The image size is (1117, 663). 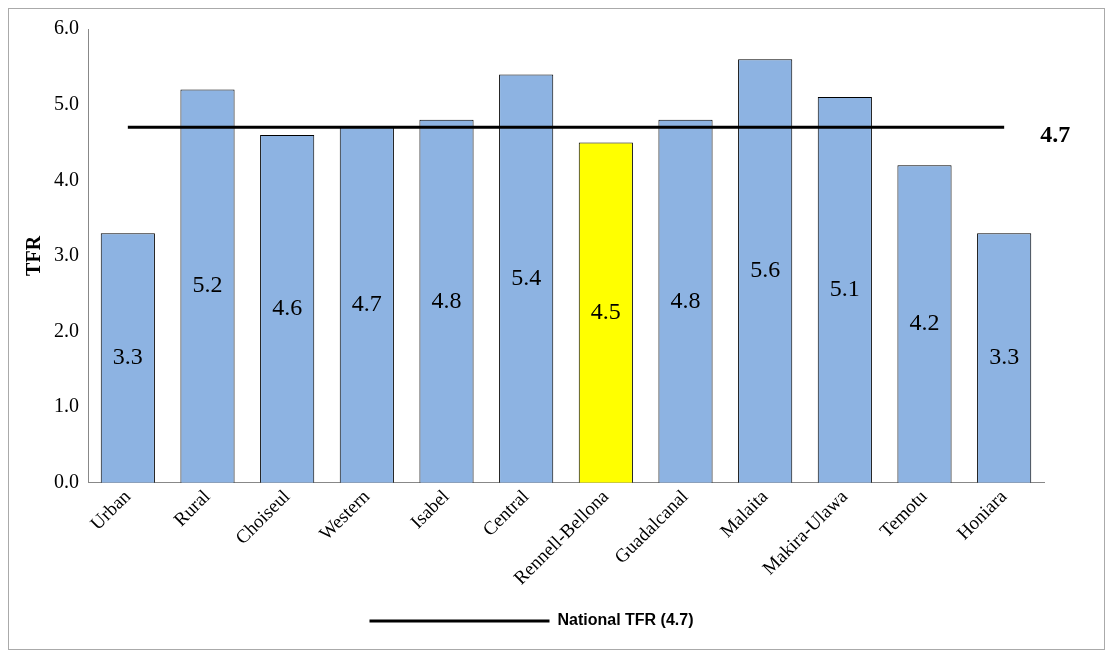 What do you see at coordinates (33, 255) in the screenshot?
I see `y-axis-title: TFR` at bounding box center [33, 255].